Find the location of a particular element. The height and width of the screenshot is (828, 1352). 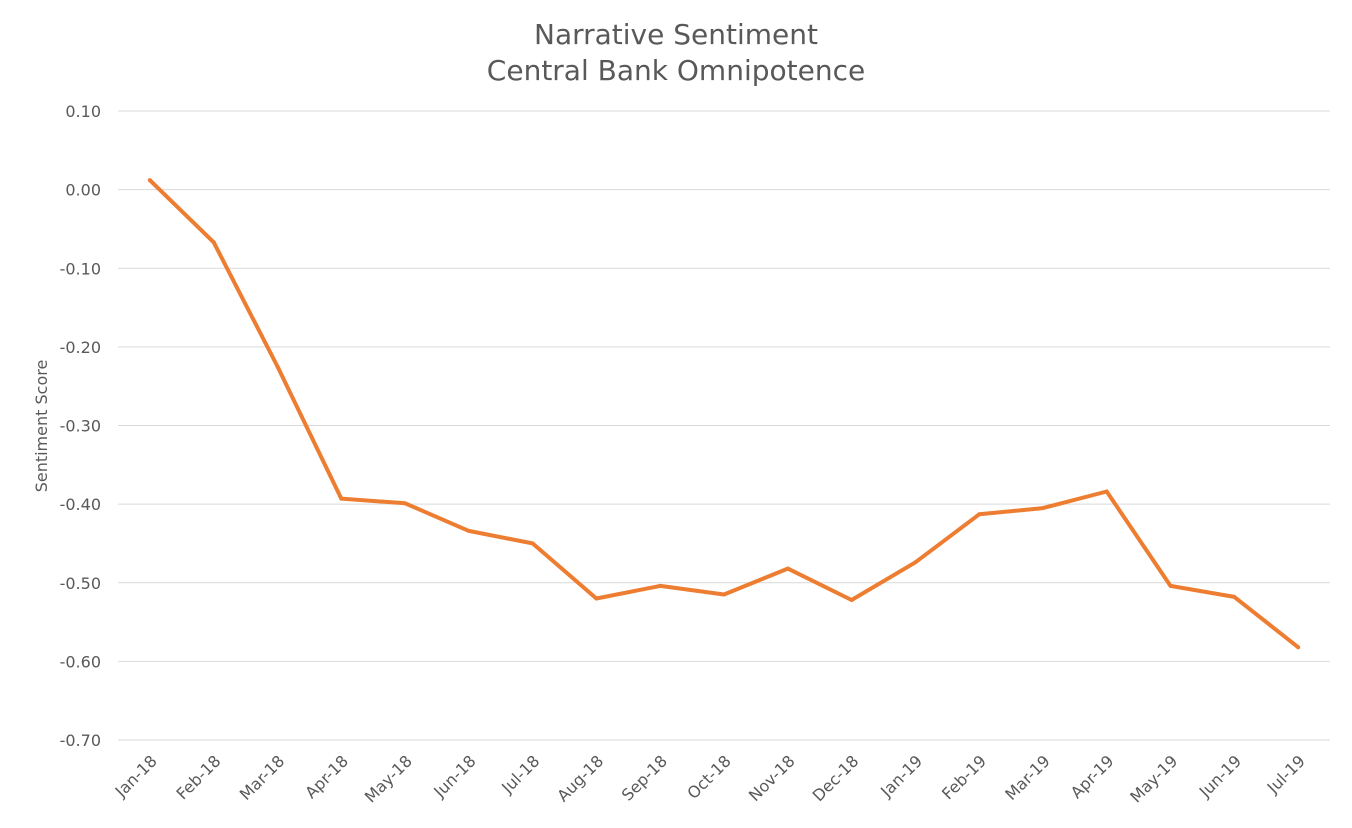

x-tick-label: Oct-18 is located at coordinates (708, 776).